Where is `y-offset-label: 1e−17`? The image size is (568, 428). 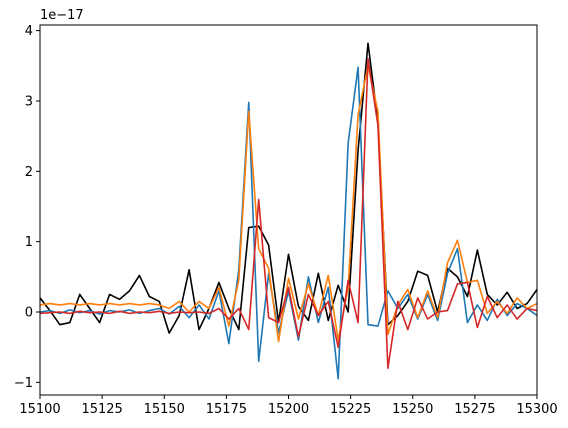 y-offset-label: 1e−17 is located at coordinates (62, 15).